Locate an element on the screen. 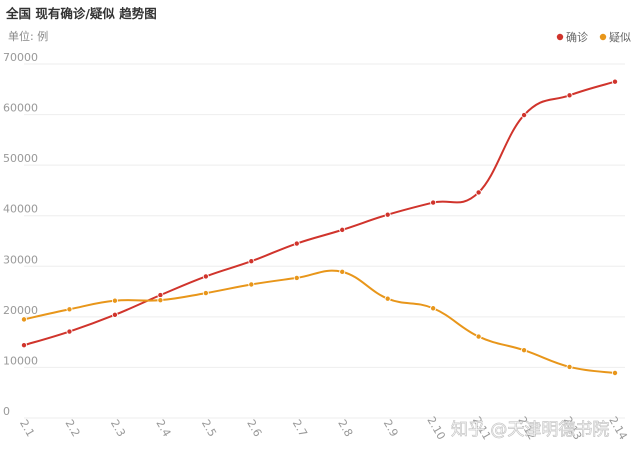 This screenshot has height=454, width=640. y-tick-label: 0 is located at coordinates (6, 411).